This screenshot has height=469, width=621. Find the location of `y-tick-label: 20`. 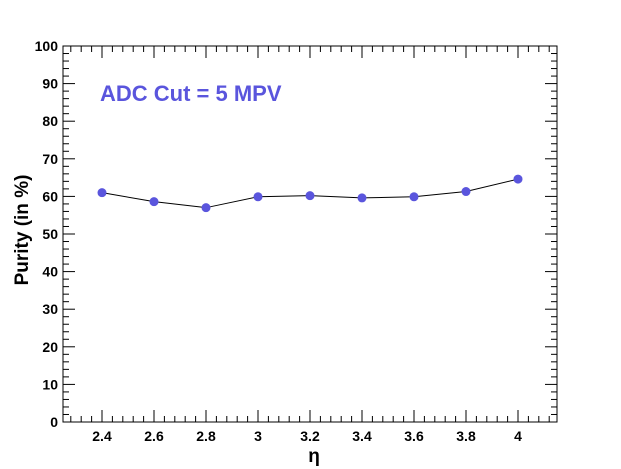

y-tick-label: 20 is located at coordinates (50, 347).